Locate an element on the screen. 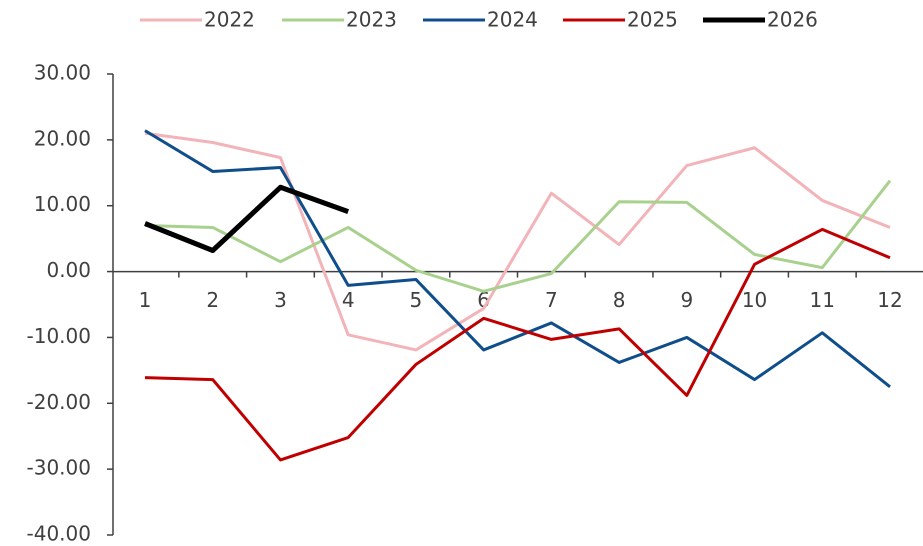 This screenshot has width=923, height=546. legend-label: 2022 is located at coordinates (229, 20).